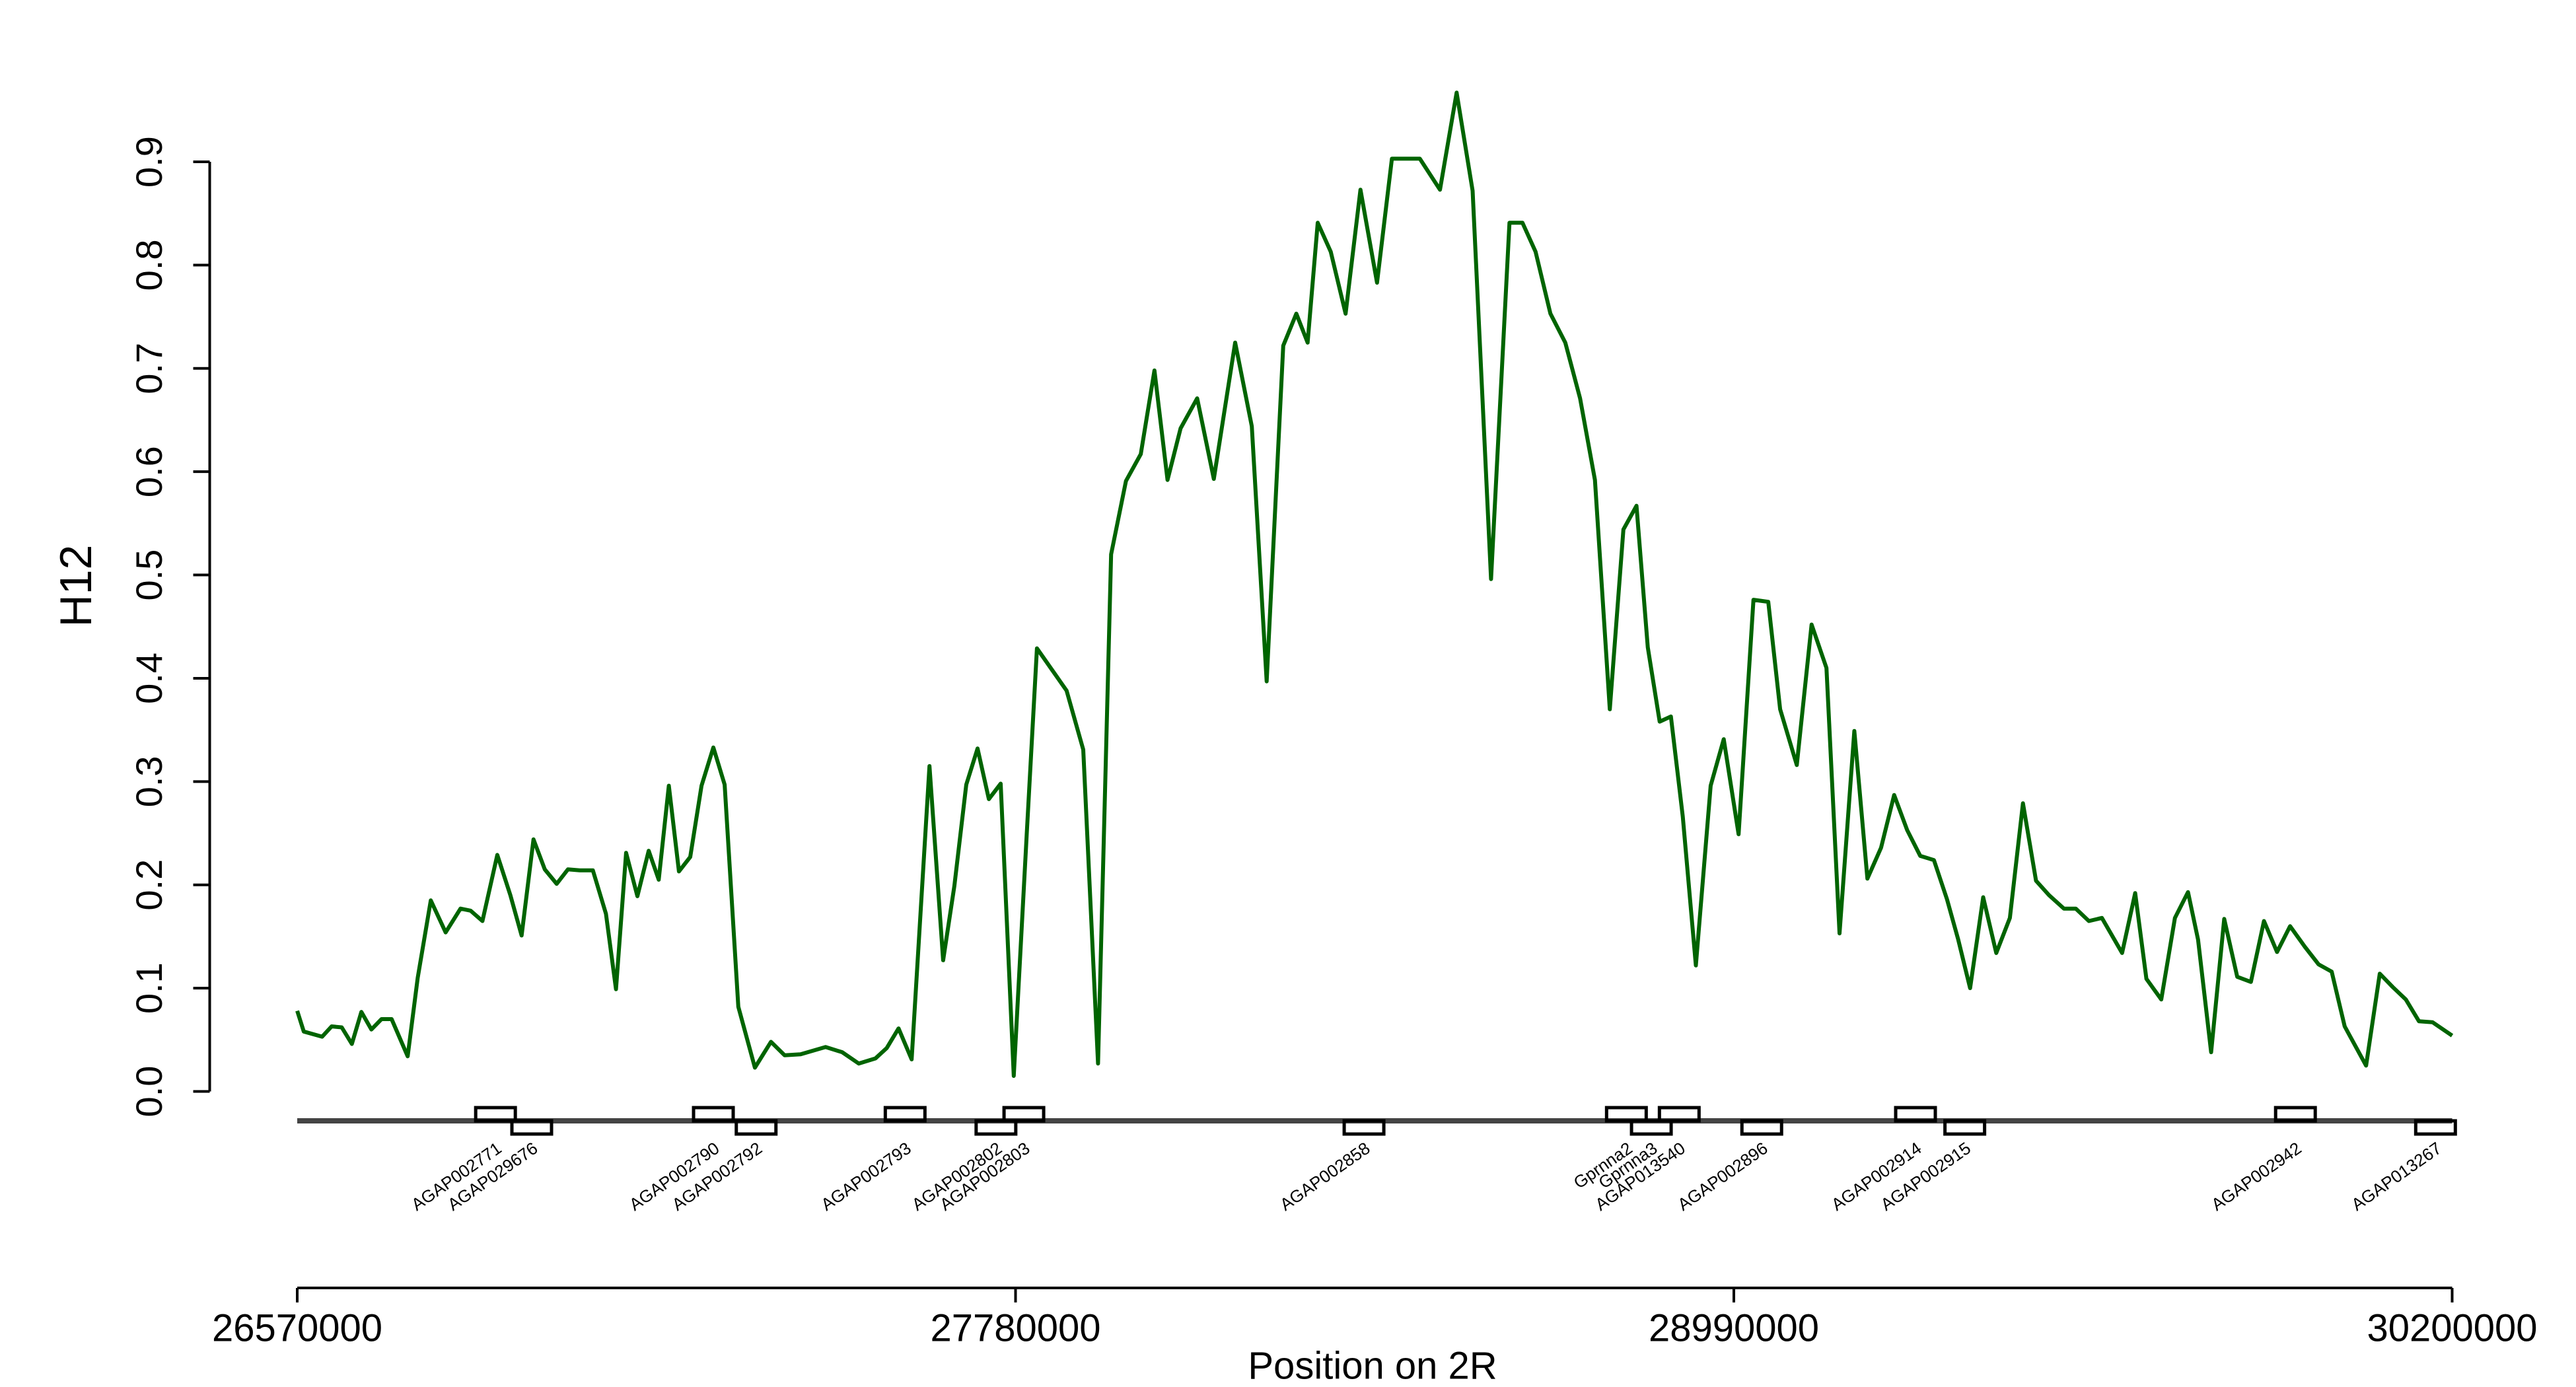  I want to click on y-tick-label: 0.1, so click(149, 988).